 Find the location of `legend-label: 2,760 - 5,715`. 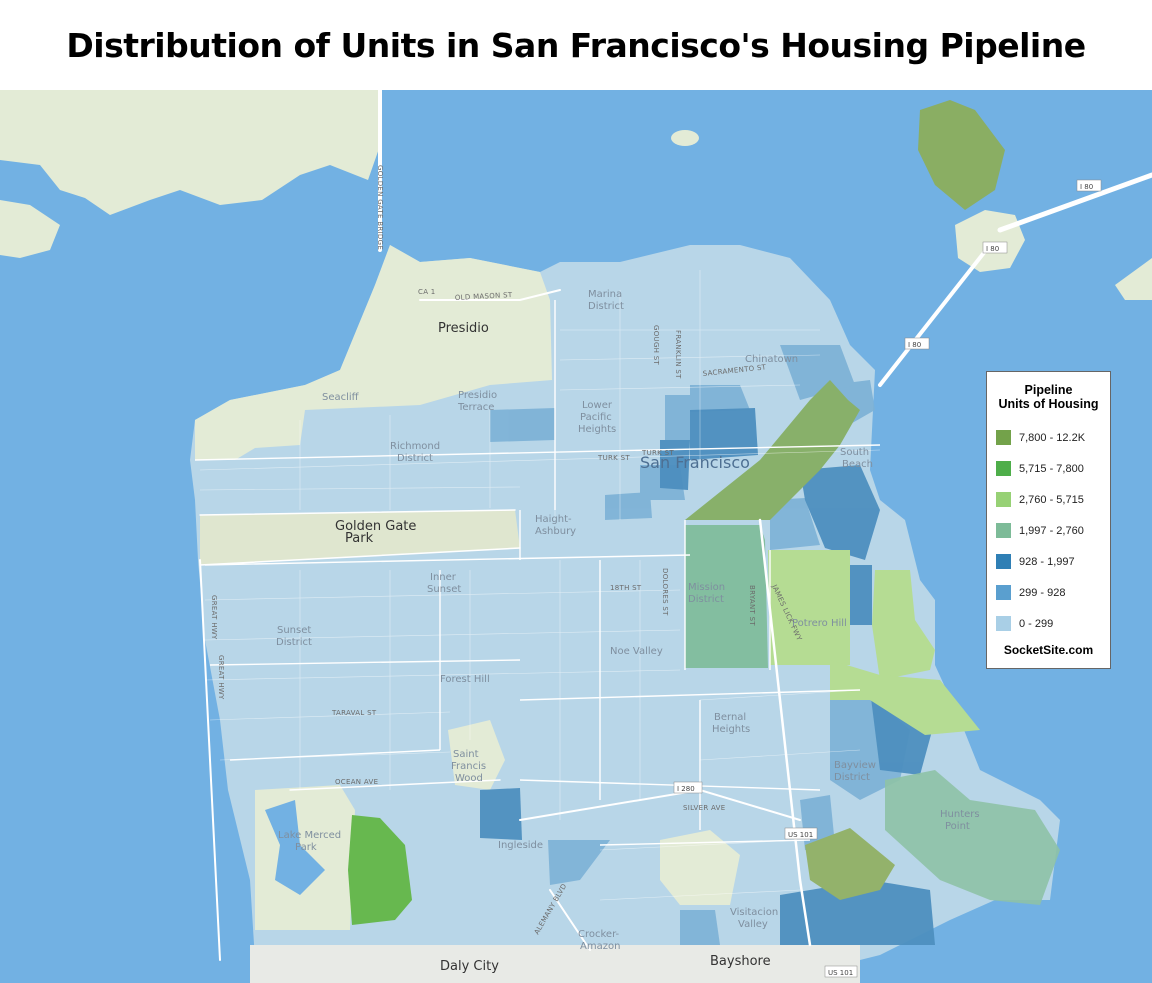

legend-label: 2,760 - 5,715 is located at coordinates (1051, 499).